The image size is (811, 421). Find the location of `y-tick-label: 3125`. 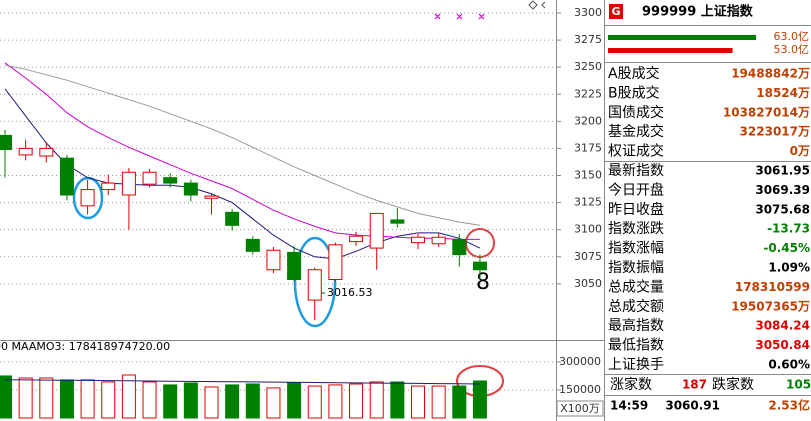

y-tick-label: 3125 is located at coordinates (588, 202).